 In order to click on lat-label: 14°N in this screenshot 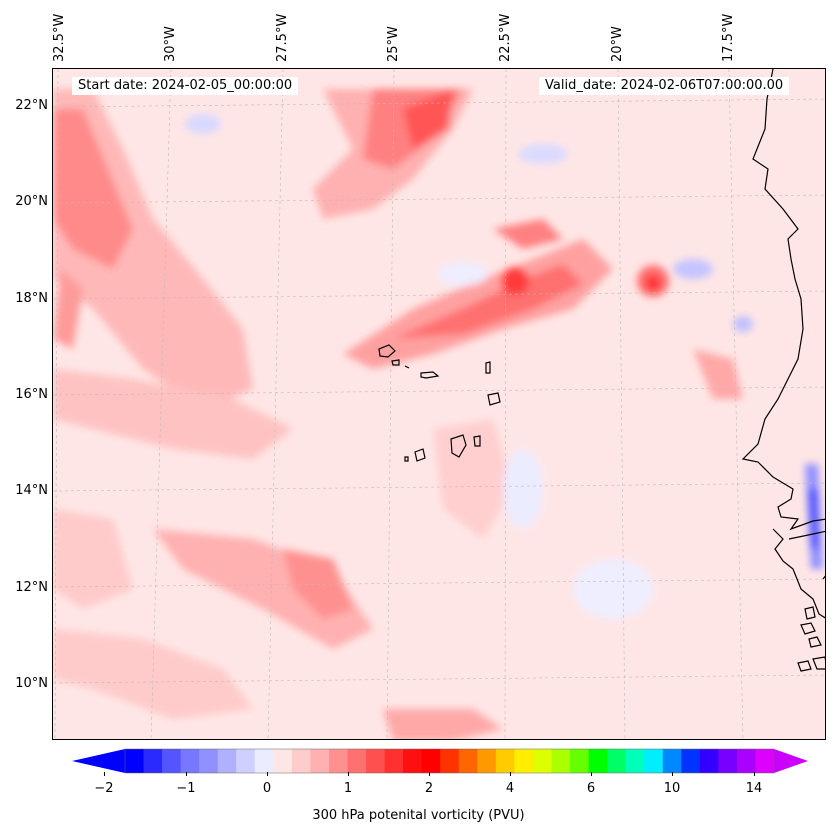, I will do `click(31, 490)`.